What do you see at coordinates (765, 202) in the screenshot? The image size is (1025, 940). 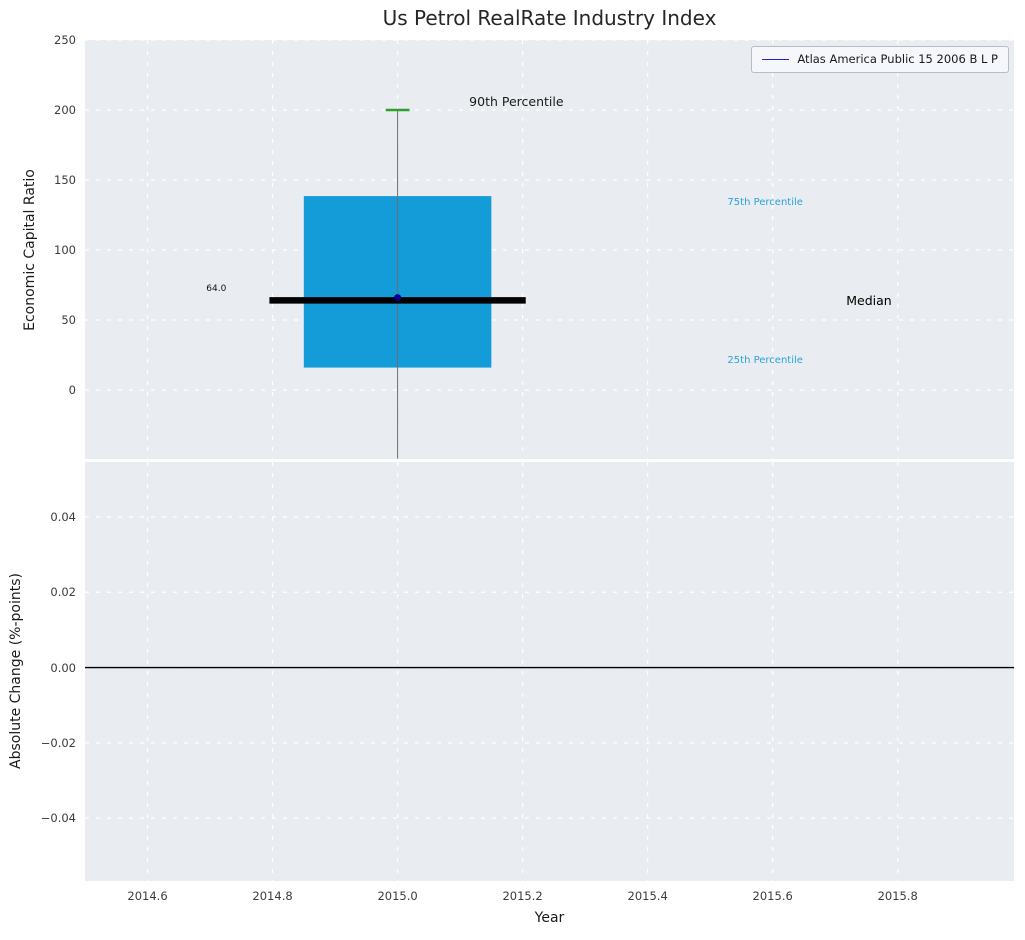 I see `annotation-label: 75th Percentile` at bounding box center [765, 202].